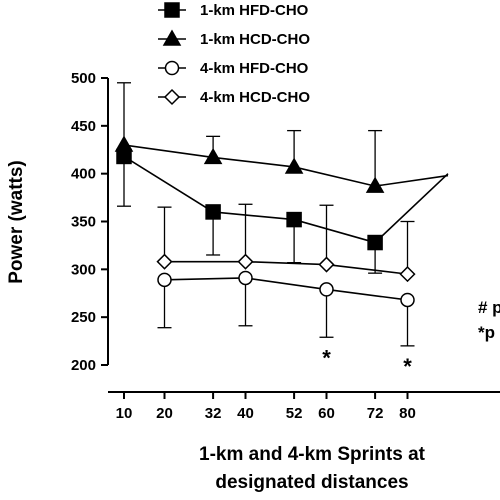 The width and height of the screenshot is (500, 500). I want to click on significance-note-hash: # p, so click(489, 307).